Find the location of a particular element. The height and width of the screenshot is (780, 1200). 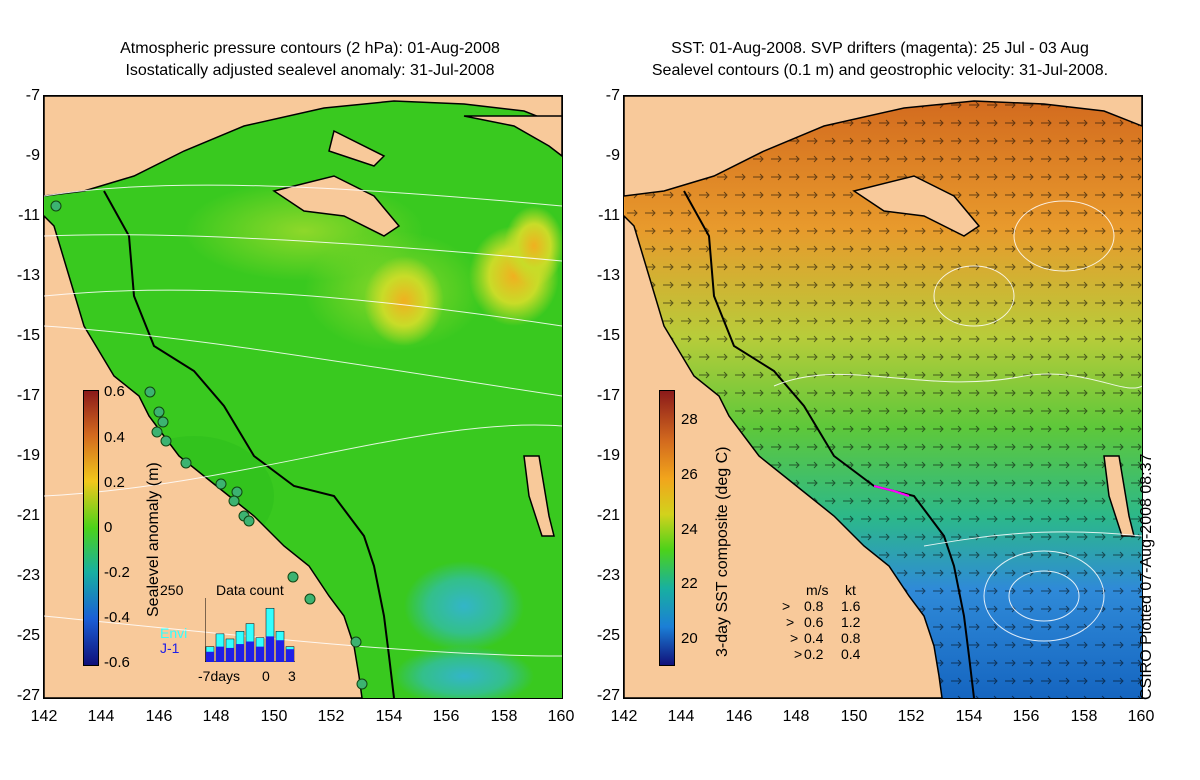

sla-tick: 0.4 is located at coordinates (114, 437).